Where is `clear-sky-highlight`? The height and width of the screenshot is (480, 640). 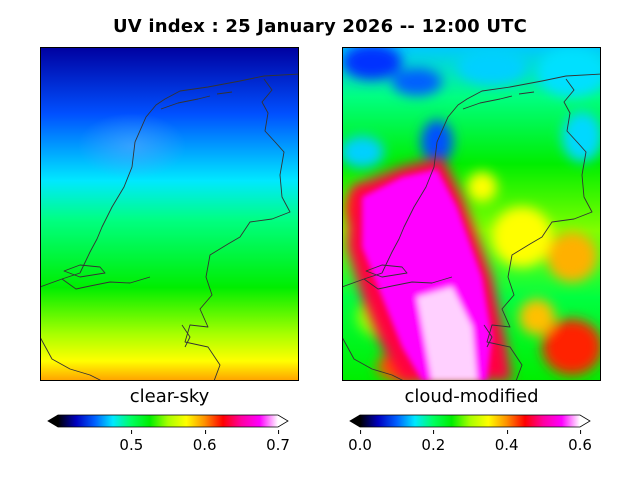
clear-sky-highlight is located at coordinates (150, 157).